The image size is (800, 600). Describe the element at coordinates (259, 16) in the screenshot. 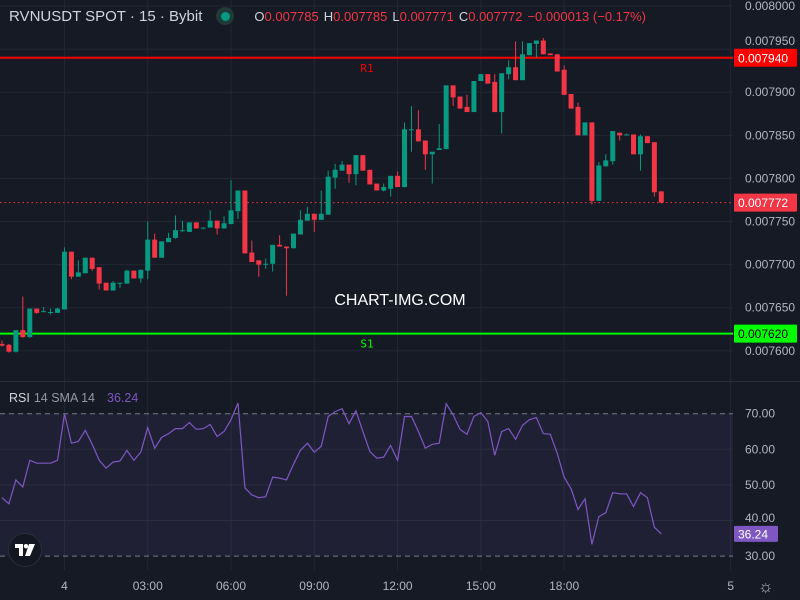

I see `open-label: O` at that location.